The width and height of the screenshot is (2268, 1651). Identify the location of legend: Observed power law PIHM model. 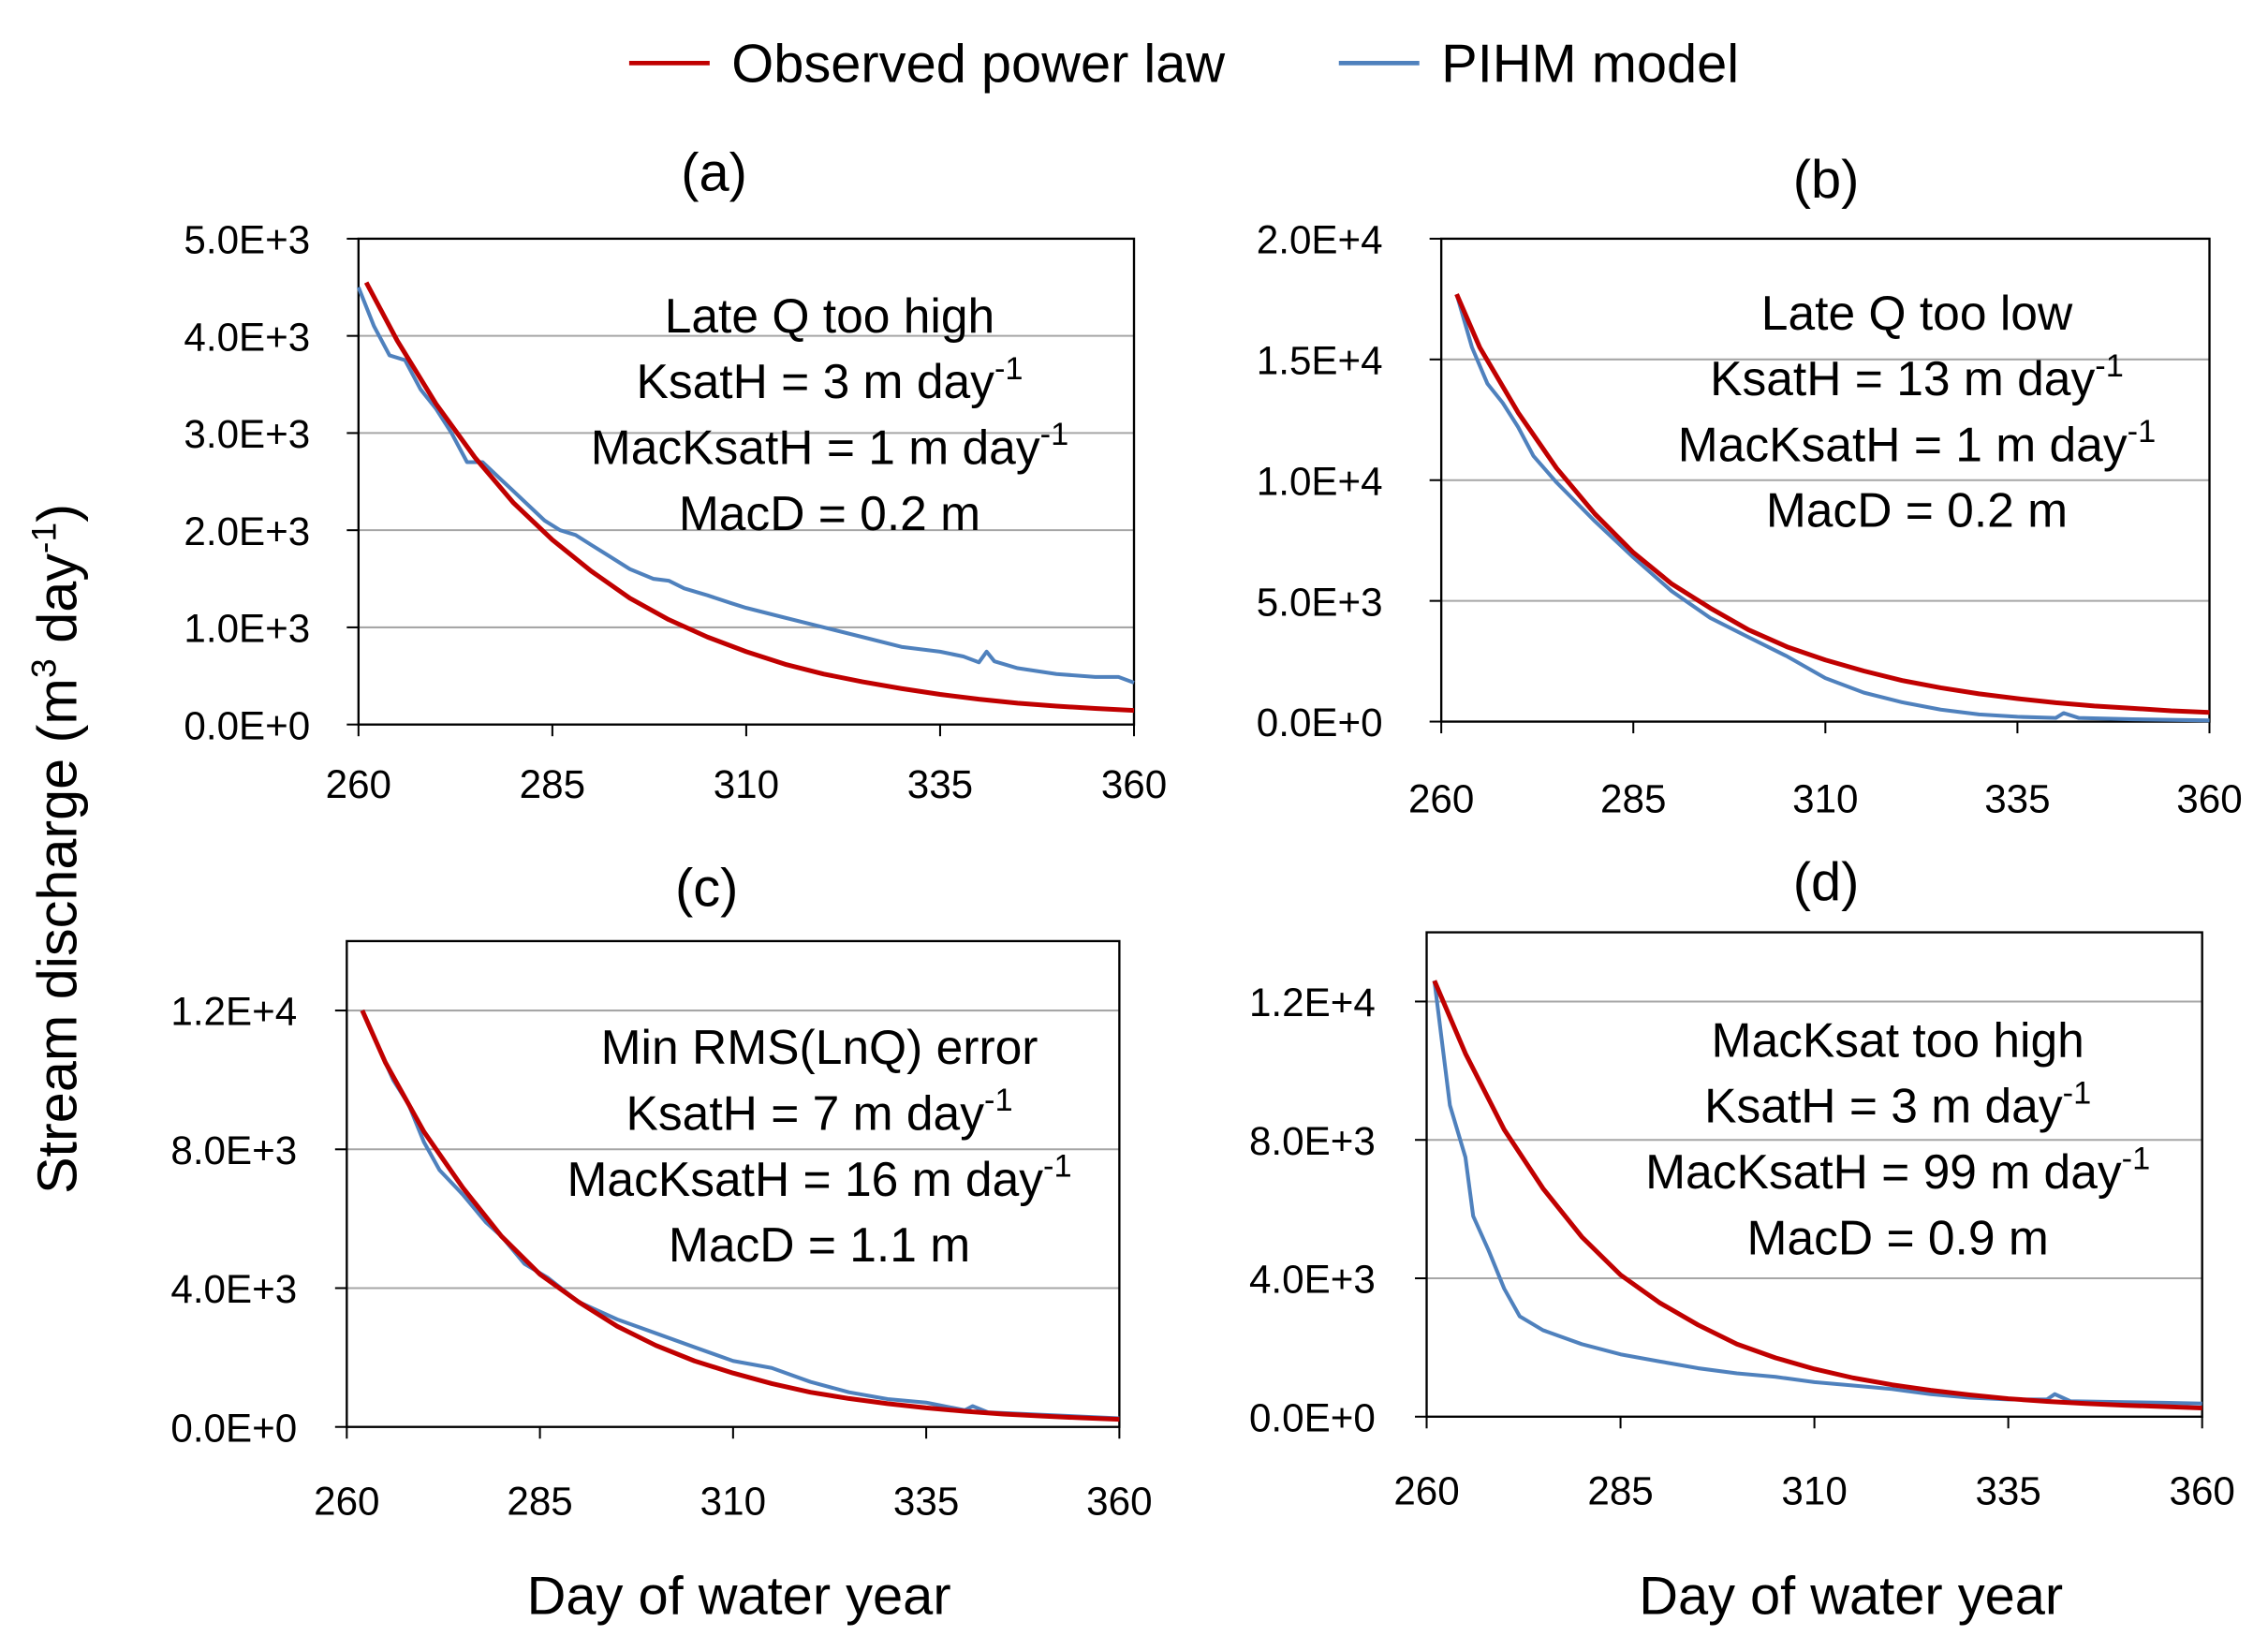
(1184, 65).